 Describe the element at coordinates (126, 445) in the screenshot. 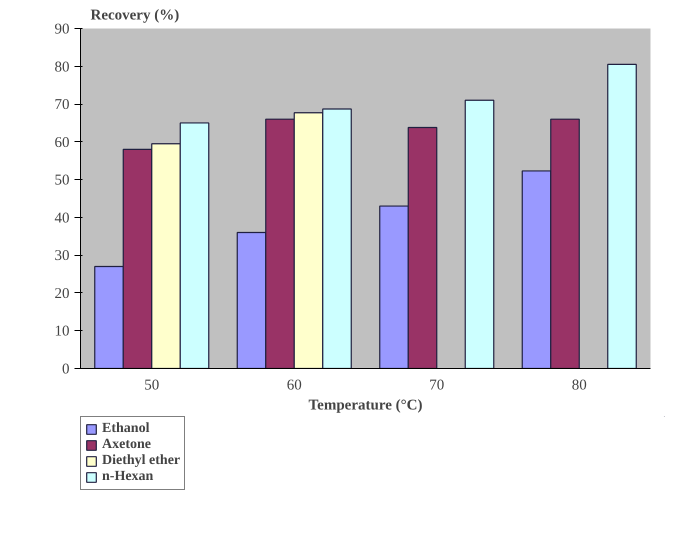

I see `legend-label: Axetone` at that location.